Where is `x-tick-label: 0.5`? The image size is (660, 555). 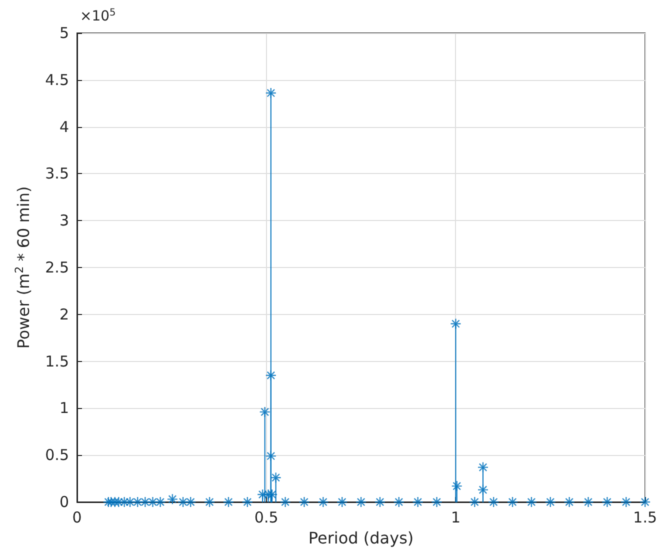
x-tick-label: 0.5 is located at coordinates (266, 517).